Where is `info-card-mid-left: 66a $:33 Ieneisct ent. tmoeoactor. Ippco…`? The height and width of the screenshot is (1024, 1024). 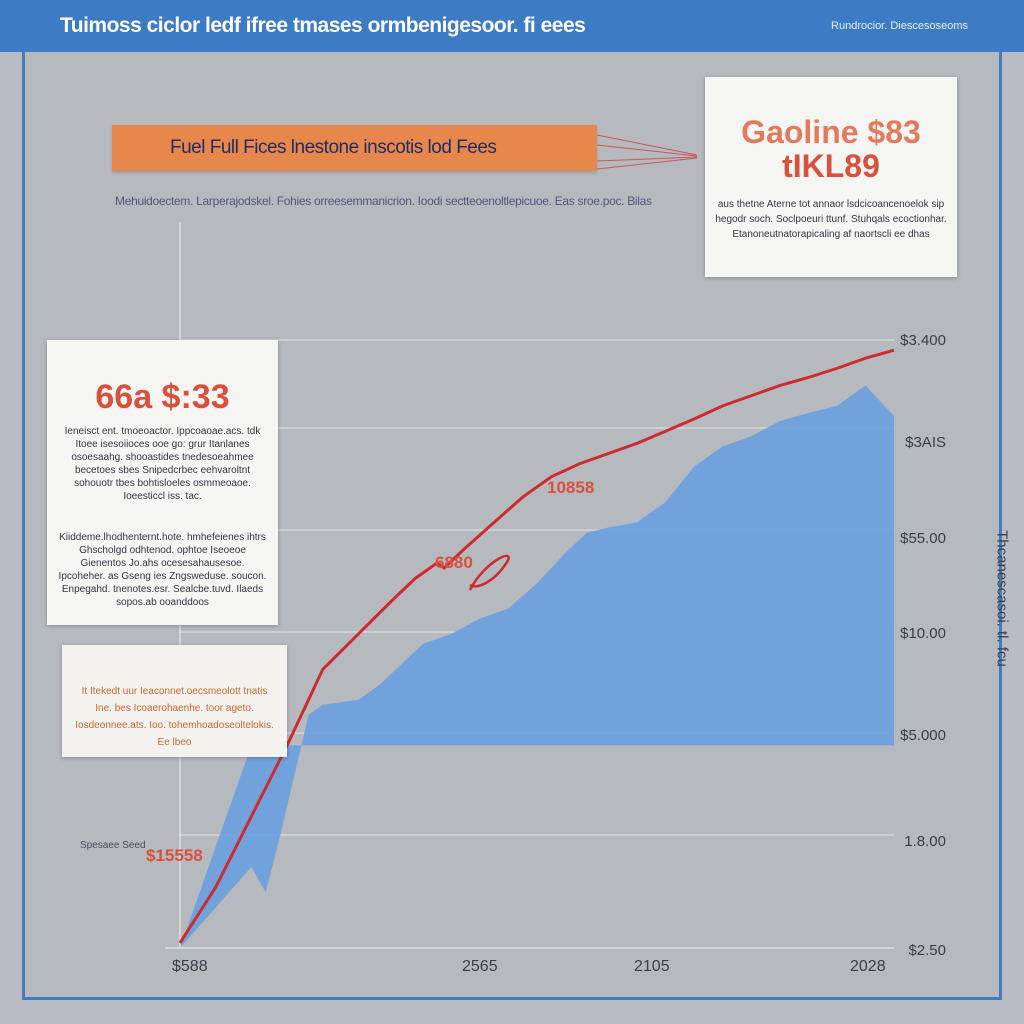
info-card-mid-left: 66a $:33 Ieneisct ent. tmoeoactor. Ippco… is located at coordinates (162, 482).